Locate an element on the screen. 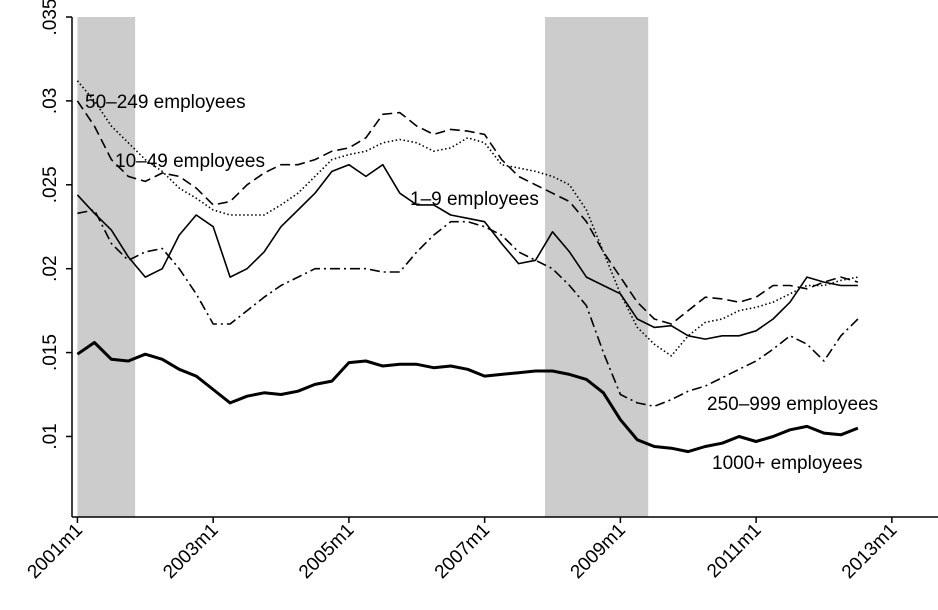 The width and height of the screenshot is (938, 610). series-label: 10–49 employees is located at coordinates (190, 161).